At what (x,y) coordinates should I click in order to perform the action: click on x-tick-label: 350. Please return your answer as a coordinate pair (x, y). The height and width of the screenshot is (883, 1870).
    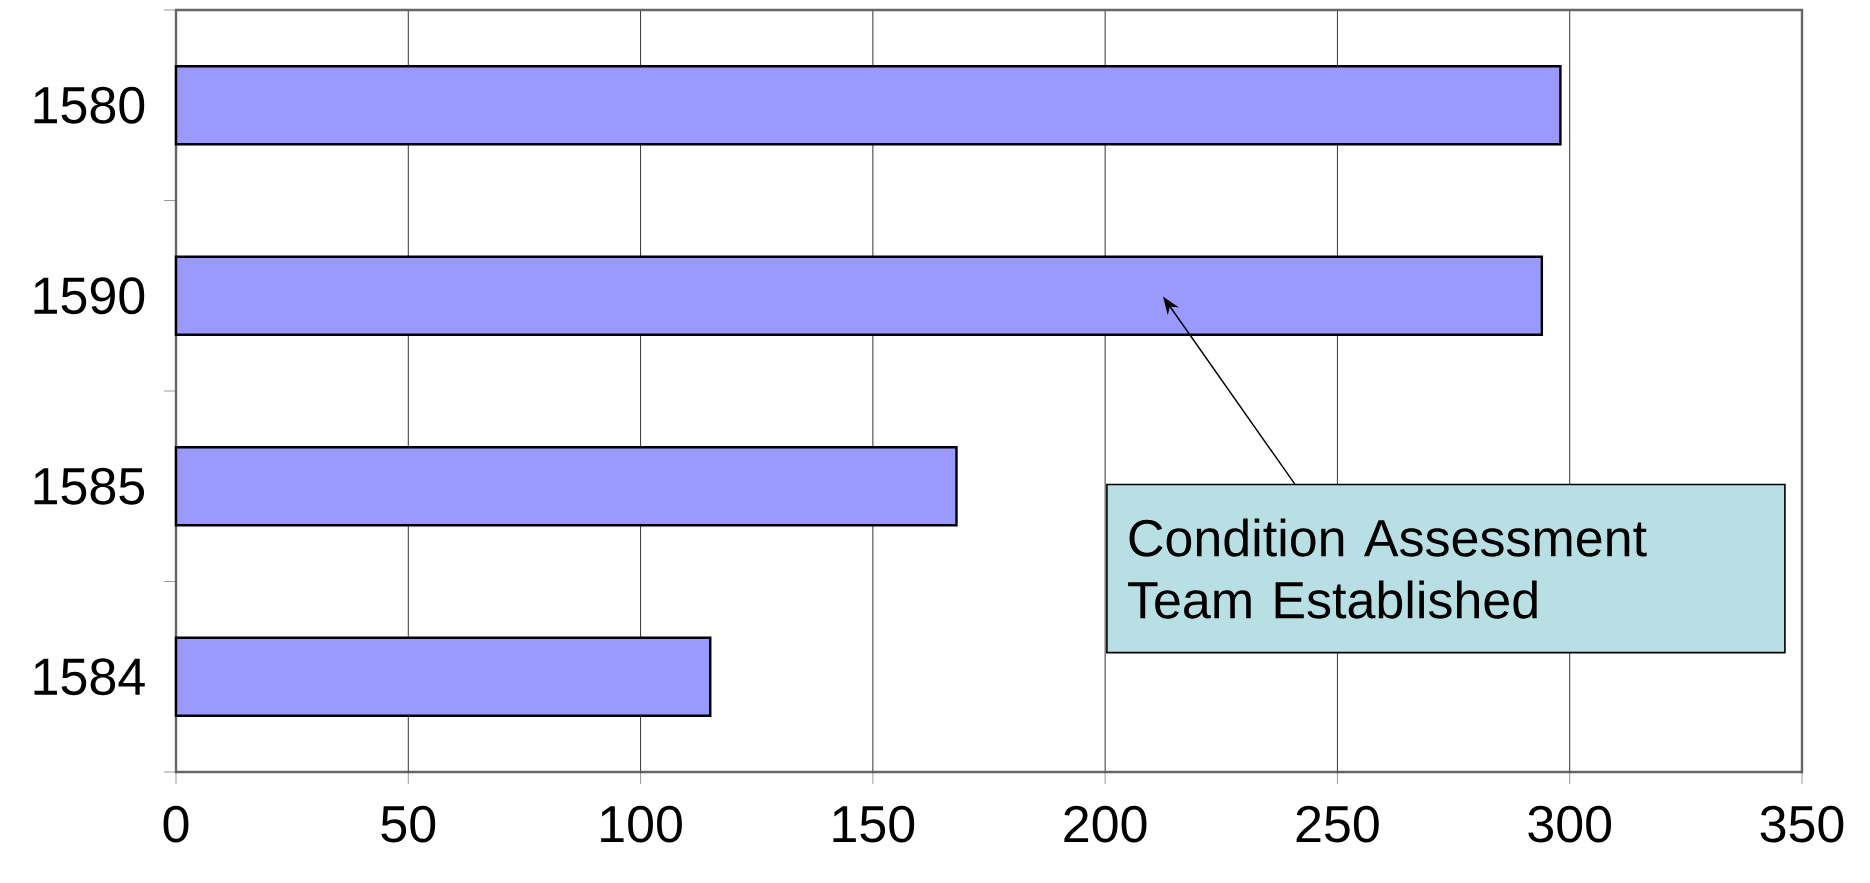
    Looking at the image, I should click on (1802, 824).